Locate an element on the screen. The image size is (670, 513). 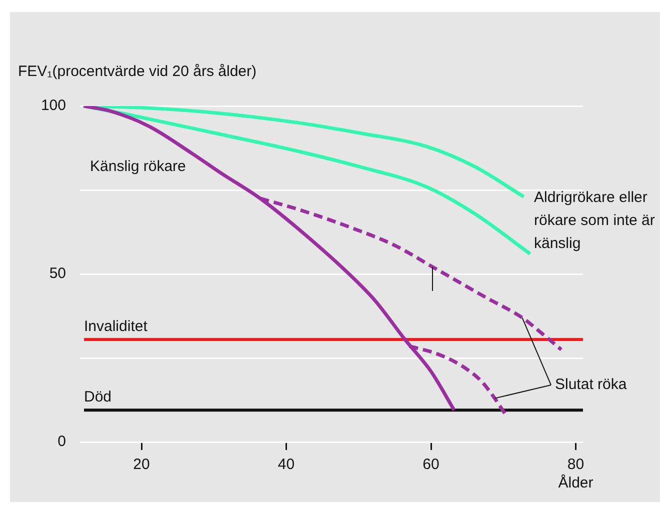
annotation: Slutat röka is located at coordinates (591, 385).